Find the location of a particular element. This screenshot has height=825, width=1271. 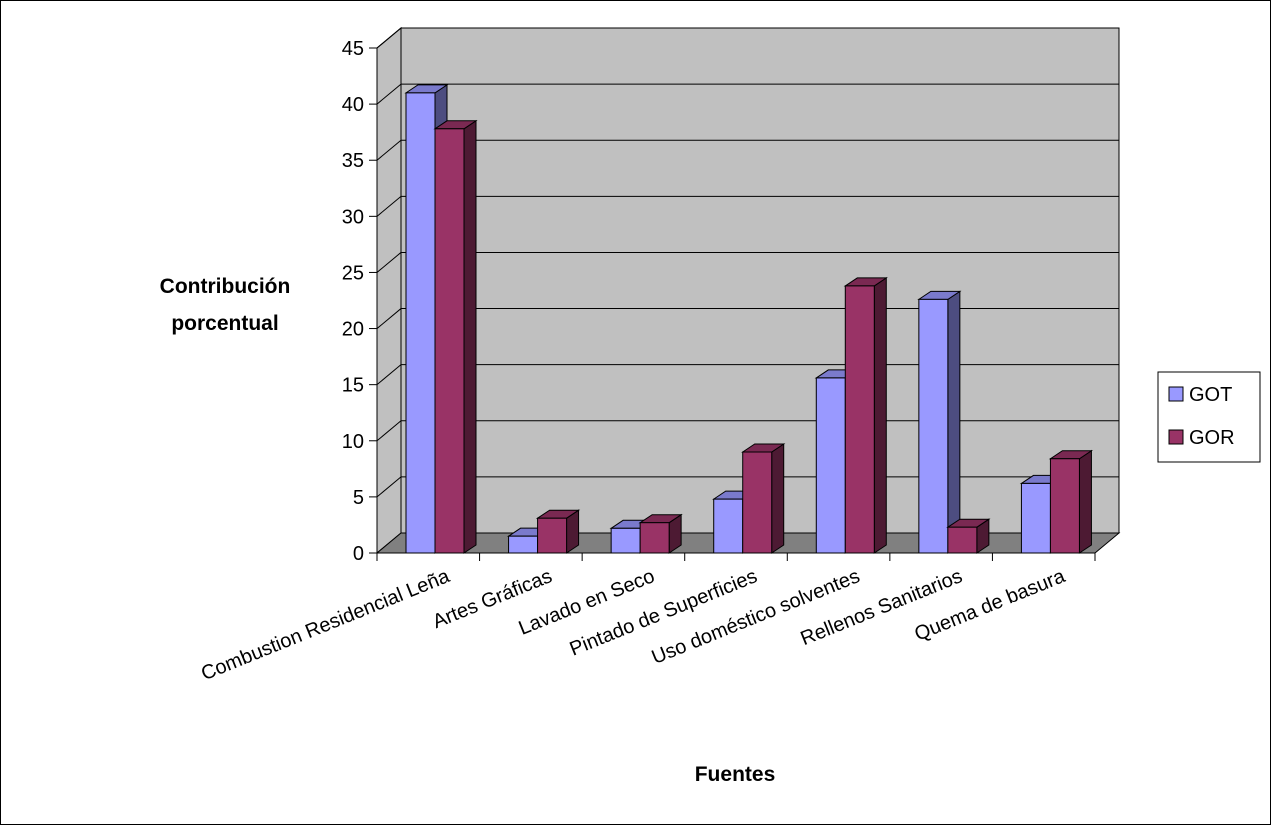

x-axis-title: Fuentes is located at coordinates (735, 774).